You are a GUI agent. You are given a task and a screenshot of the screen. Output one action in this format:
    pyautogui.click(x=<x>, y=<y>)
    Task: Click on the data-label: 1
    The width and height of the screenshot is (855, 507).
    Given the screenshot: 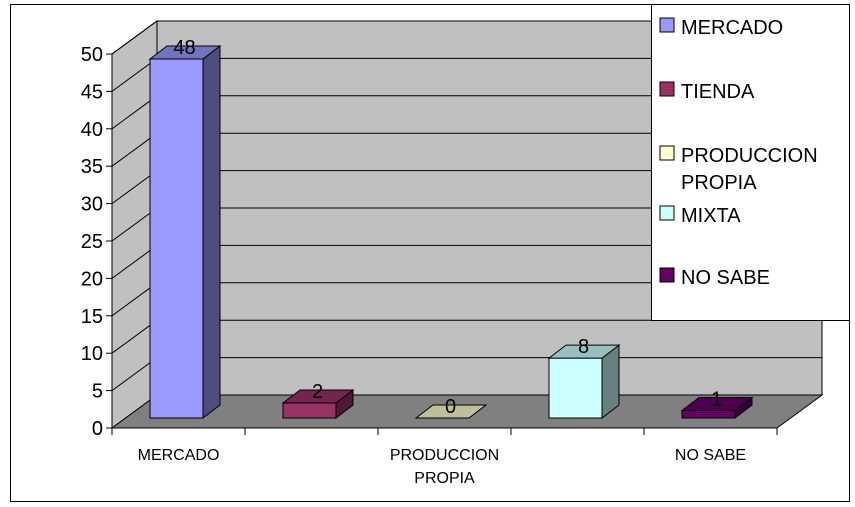 What is the action you would take?
    pyautogui.click(x=716, y=400)
    